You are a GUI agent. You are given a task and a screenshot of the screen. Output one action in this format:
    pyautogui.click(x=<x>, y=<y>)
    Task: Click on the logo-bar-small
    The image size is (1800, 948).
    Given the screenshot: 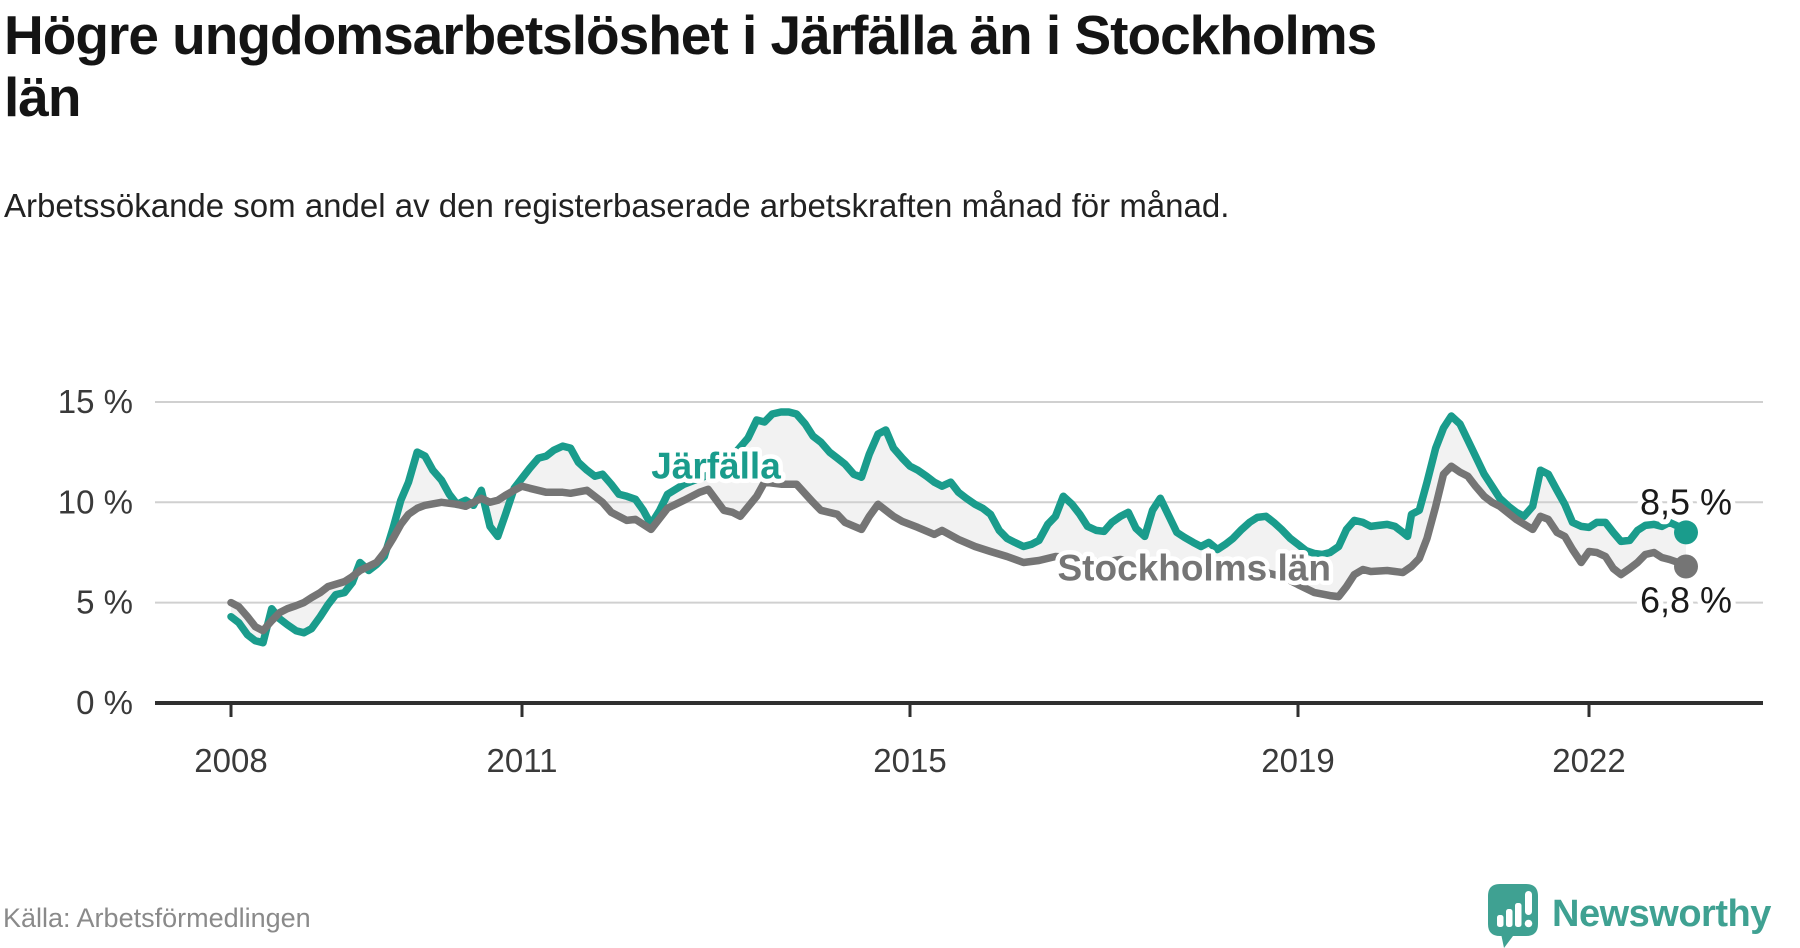 What is the action you would take?
    pyautogui.click(x=1500, y=921)
    